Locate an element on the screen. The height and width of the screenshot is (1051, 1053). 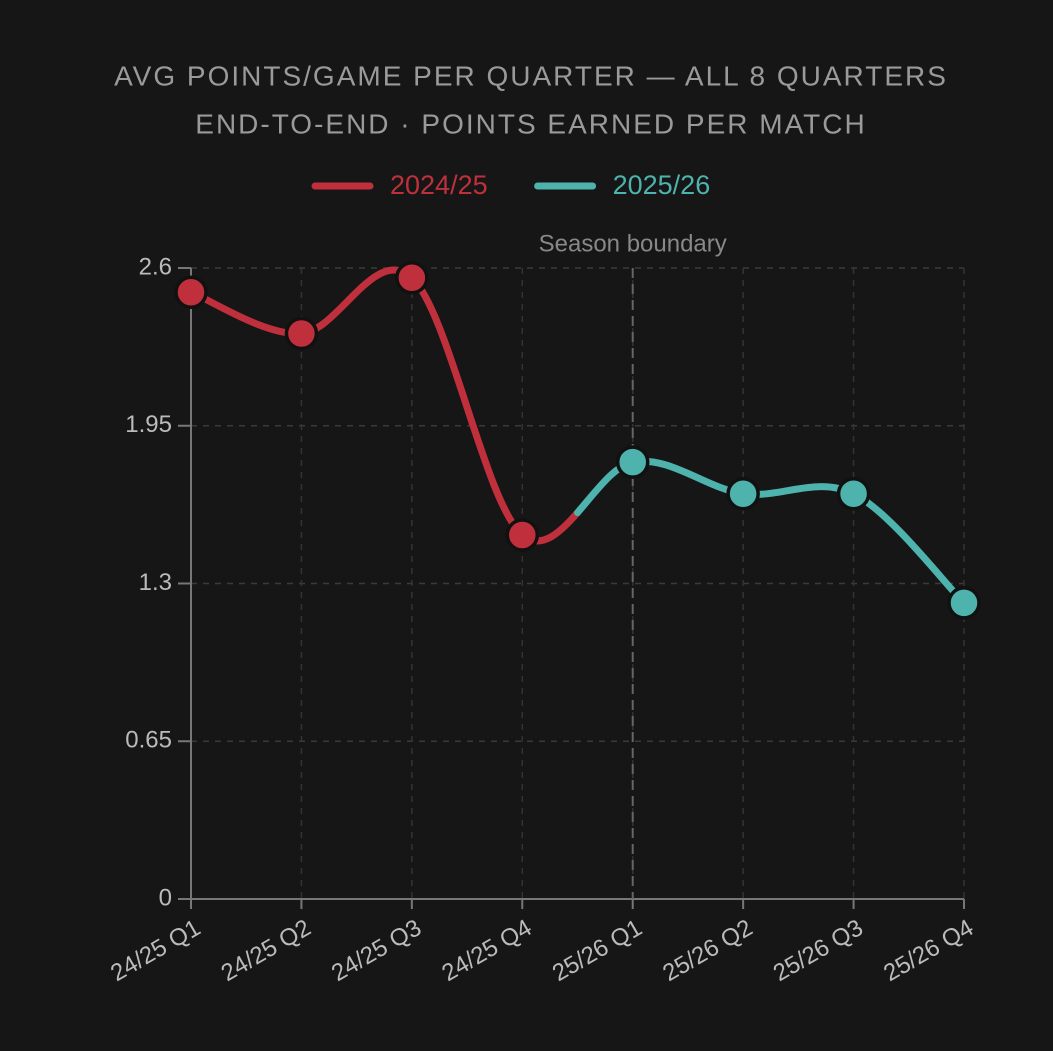
annotation: Season boundary is located at coordinates (633, 243).